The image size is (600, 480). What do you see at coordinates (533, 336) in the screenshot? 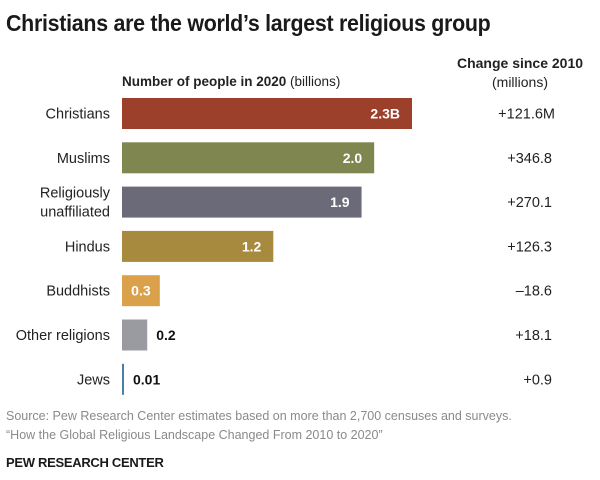
I see `change-value-other-religions: +18.1` at bounding box center [533, 336].